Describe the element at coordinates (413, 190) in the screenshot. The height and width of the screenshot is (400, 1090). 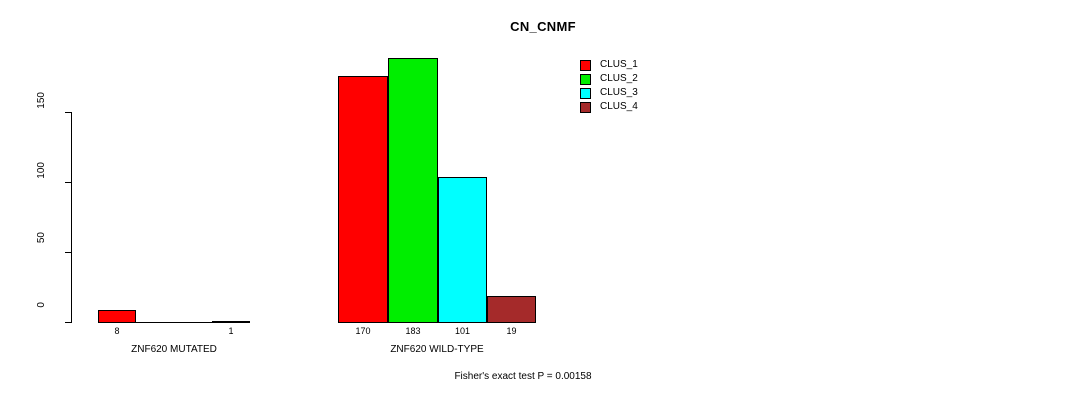
I see `bar-wildtype-clus2` at that location.